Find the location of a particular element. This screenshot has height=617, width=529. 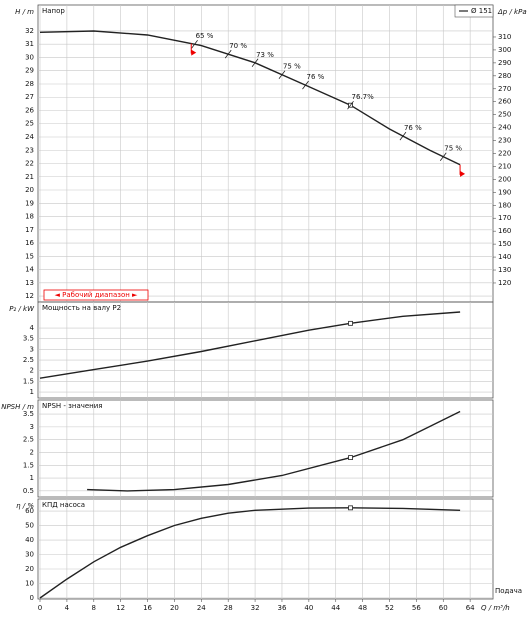

x-tick-label: 20 is located at coordinates (174, 608).